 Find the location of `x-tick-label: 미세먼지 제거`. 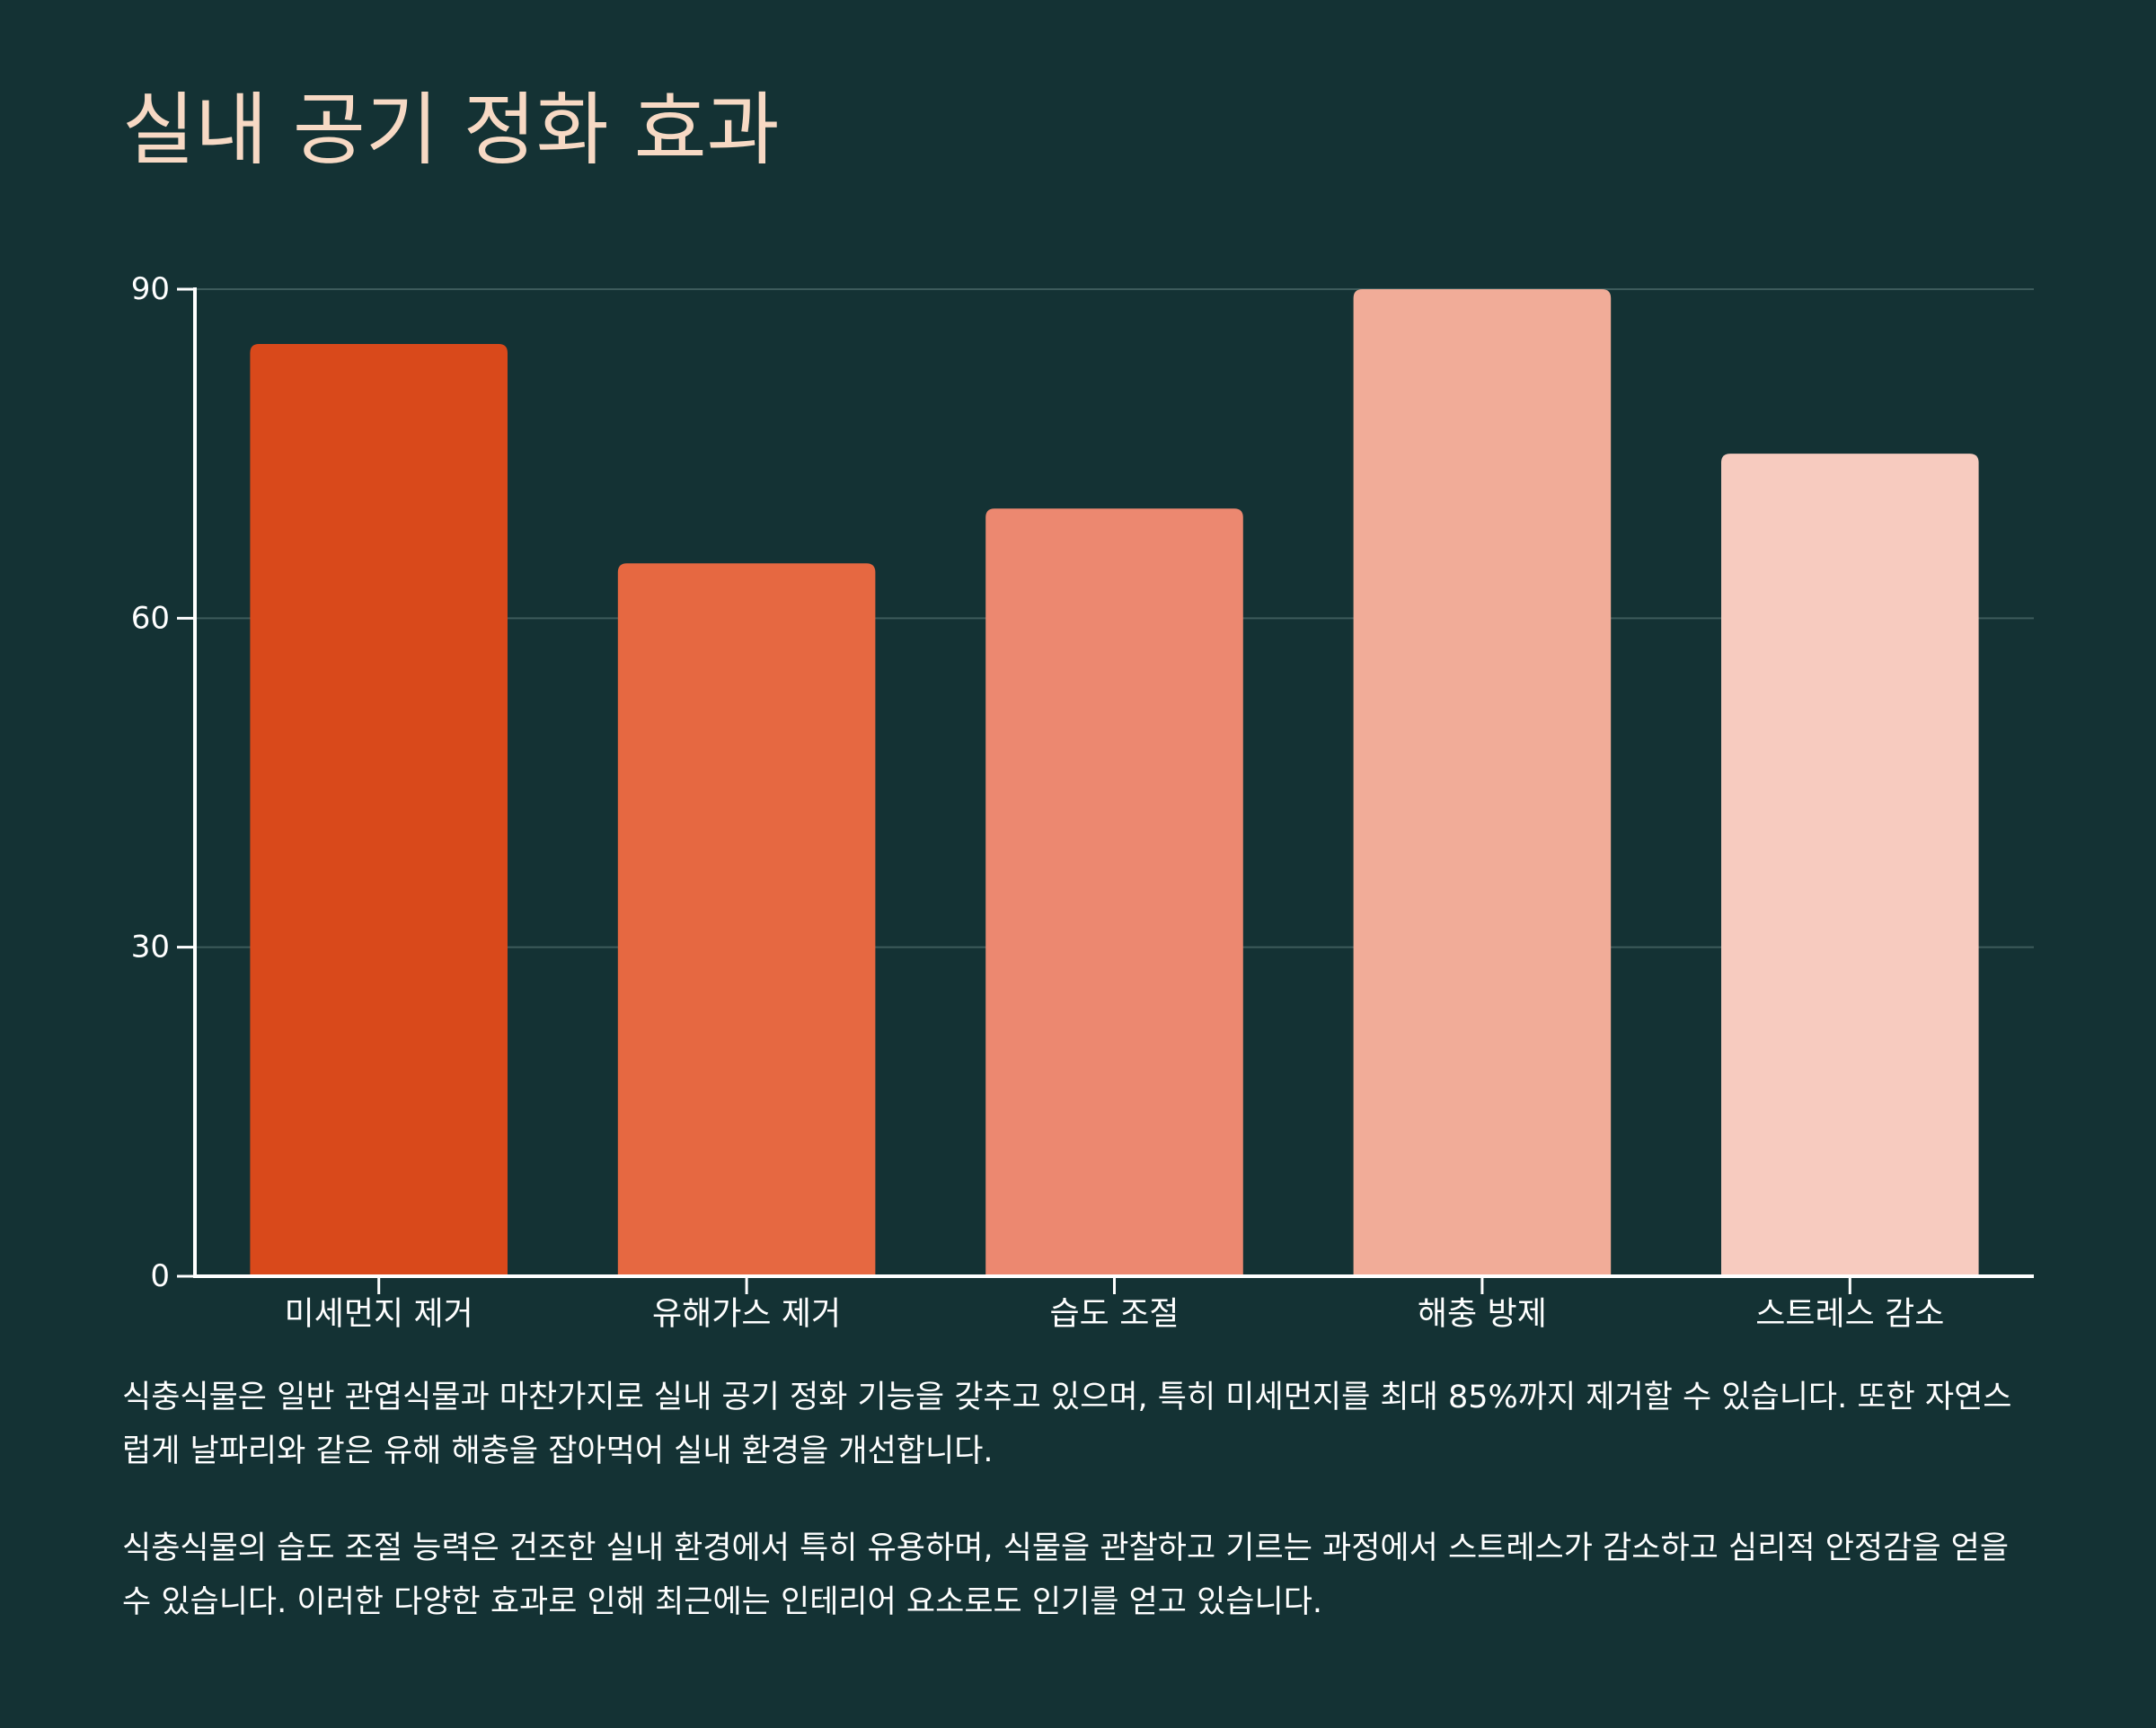

x-tick-label: 미세먼지 제거 is located at coordinates (379, 1314).